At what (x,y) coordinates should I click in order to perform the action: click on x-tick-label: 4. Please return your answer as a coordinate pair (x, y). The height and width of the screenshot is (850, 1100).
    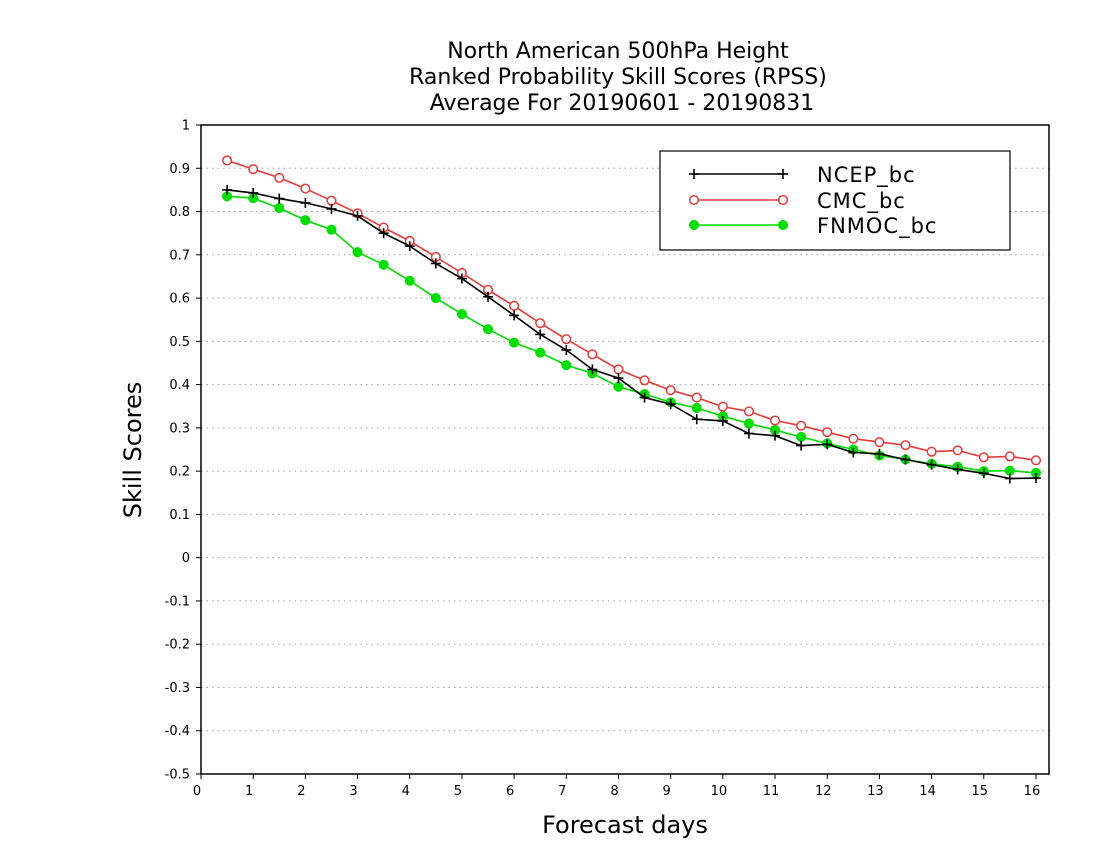
    Looking at the image, I should click on (406, 791).